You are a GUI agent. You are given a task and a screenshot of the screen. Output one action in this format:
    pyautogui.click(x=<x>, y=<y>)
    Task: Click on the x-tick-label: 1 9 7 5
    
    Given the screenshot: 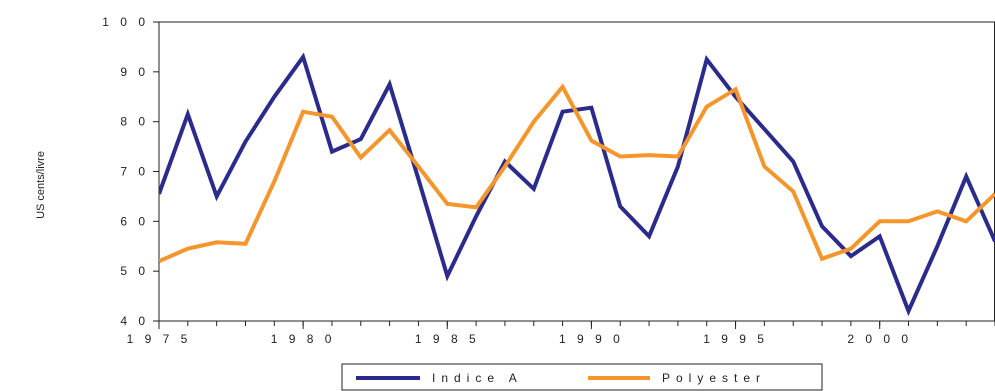 What is the action you would take?
    pyautogui.click(x=159, y=339)
    